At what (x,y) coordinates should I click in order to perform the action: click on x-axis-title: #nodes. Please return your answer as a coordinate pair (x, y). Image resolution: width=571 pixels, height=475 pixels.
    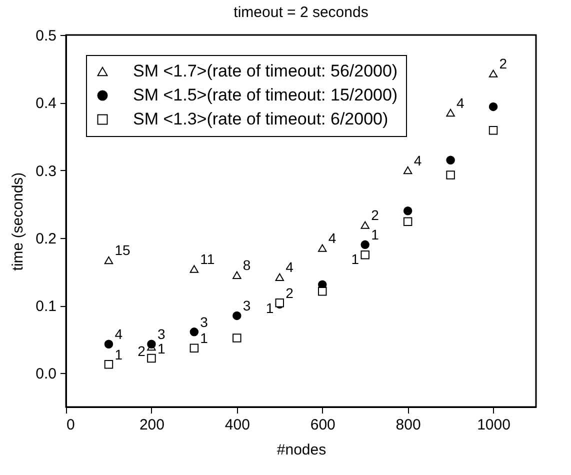
    Looking at the image, I should click on (301, 450).